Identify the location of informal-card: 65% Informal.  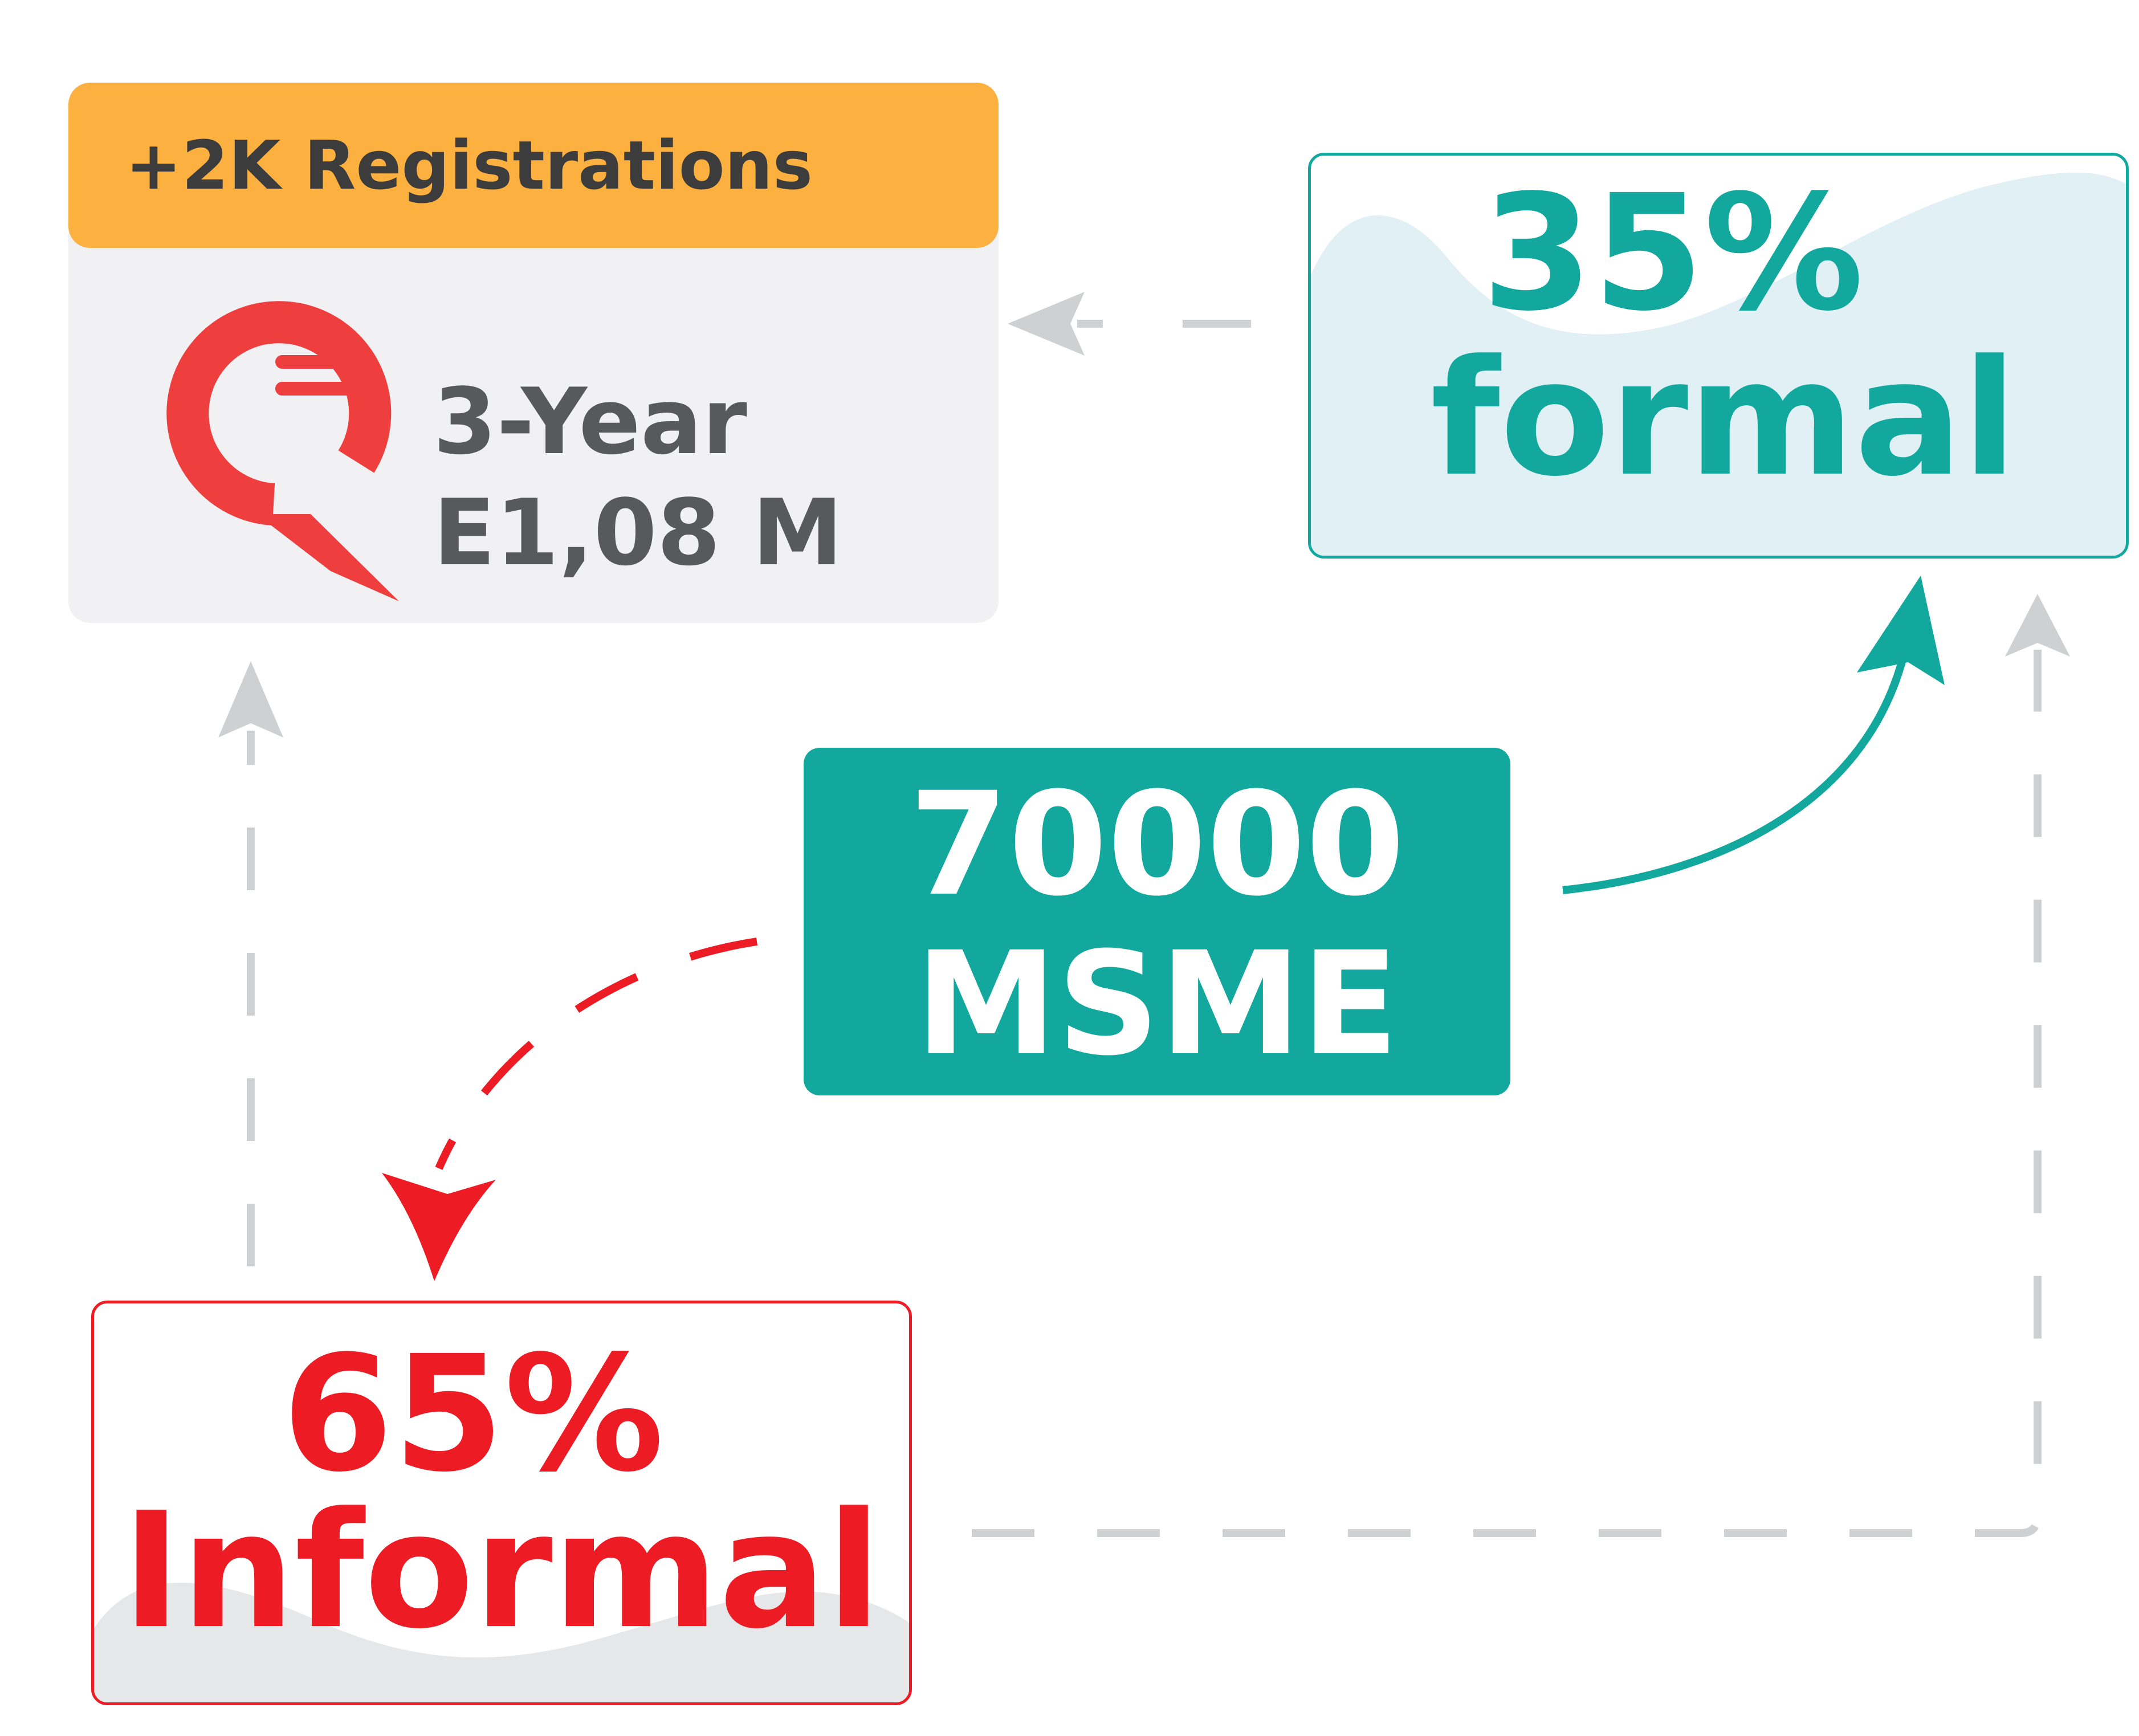
(502, 1503).